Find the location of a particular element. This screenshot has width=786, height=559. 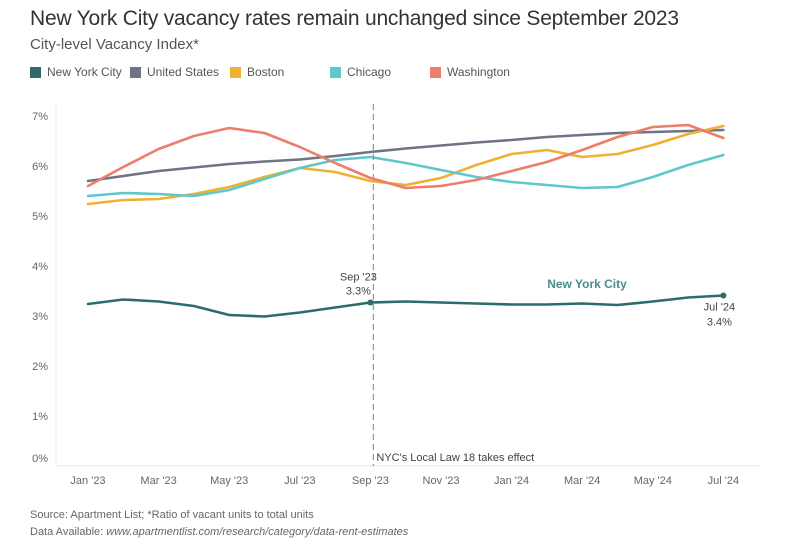

series-line-new-york-city is located at coordinates (405, 306).